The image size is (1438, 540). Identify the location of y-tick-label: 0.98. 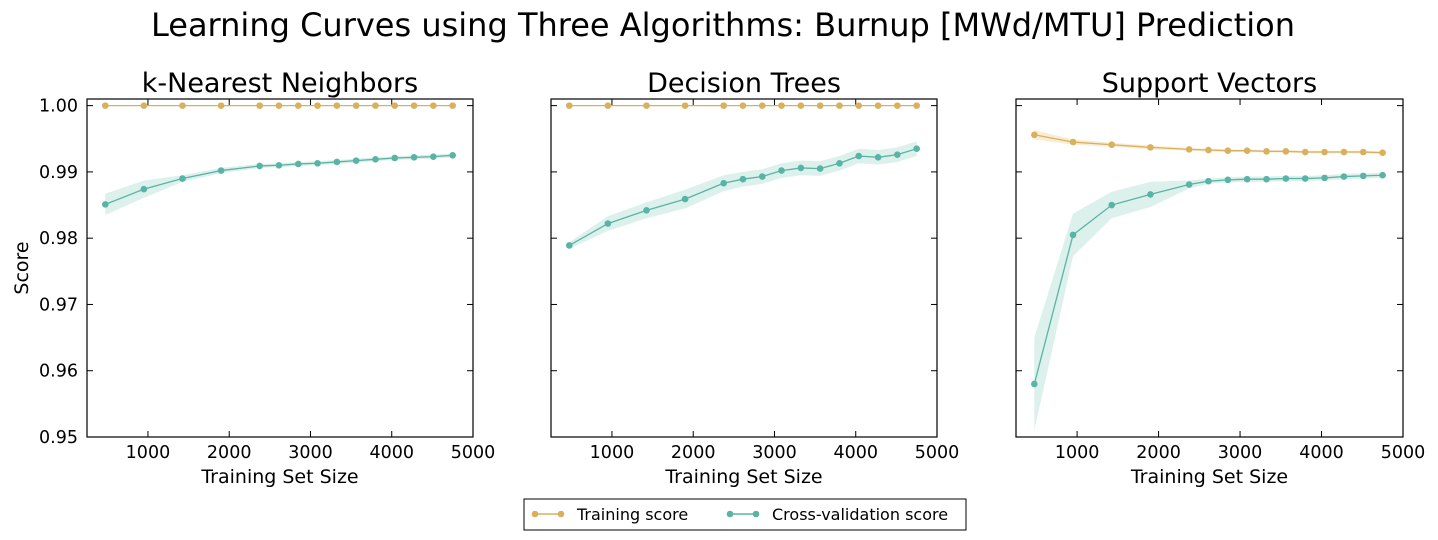
(58, 239).